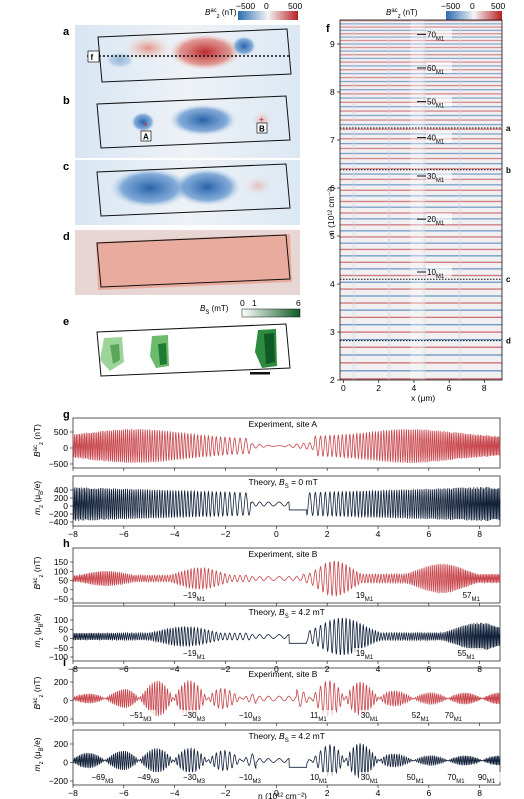 This screenshot has width=524, height=799. What do you see at coordinates (508, 170) in the screenshot?
I see `cut-label: b` at bounding box center [508, 170].